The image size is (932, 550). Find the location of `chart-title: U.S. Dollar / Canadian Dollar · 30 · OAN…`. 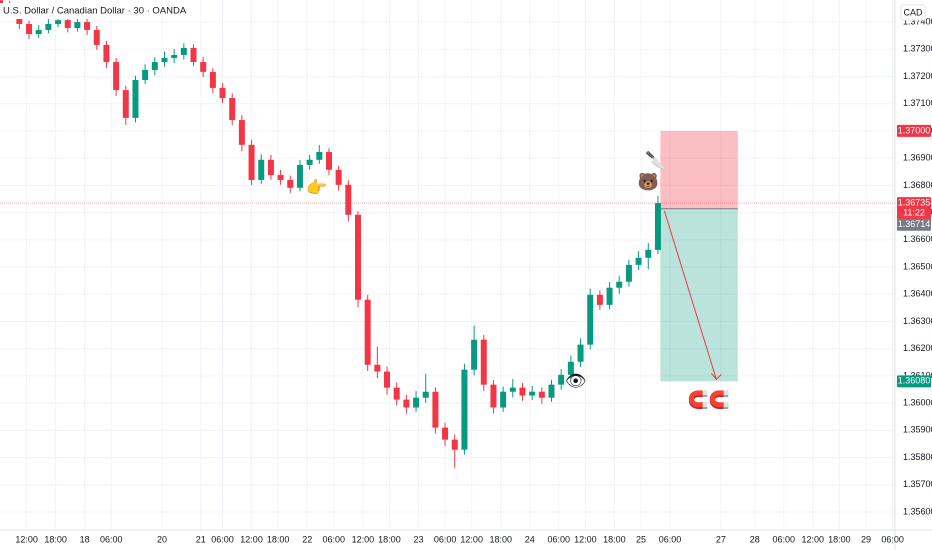

chart-title: U.S. Dollar / Canadian Dollar · 30 · OAN… is located at coordinates (95, 11).